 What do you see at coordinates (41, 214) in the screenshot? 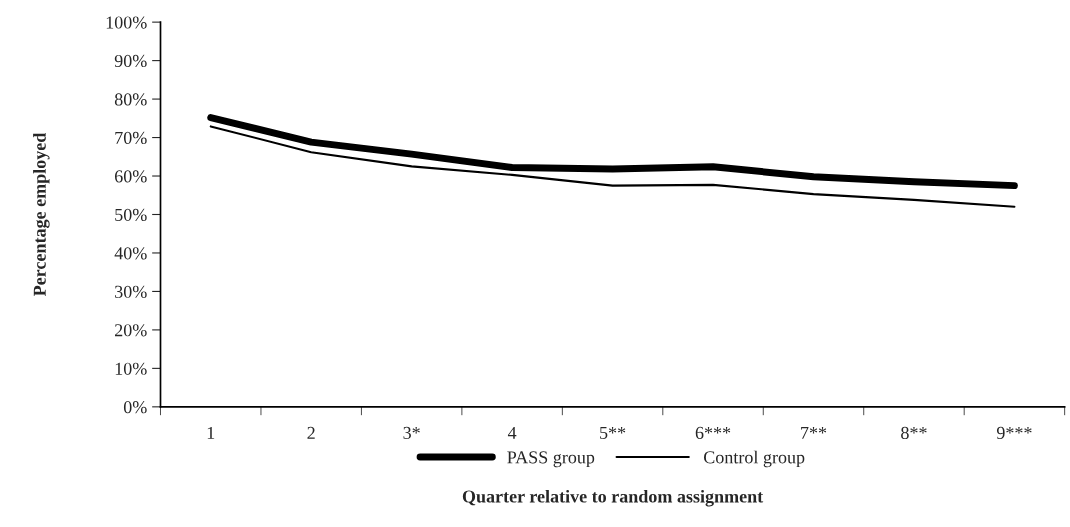
I see `y-axis-title: Percentage employed` at bounding box center [41, 214].